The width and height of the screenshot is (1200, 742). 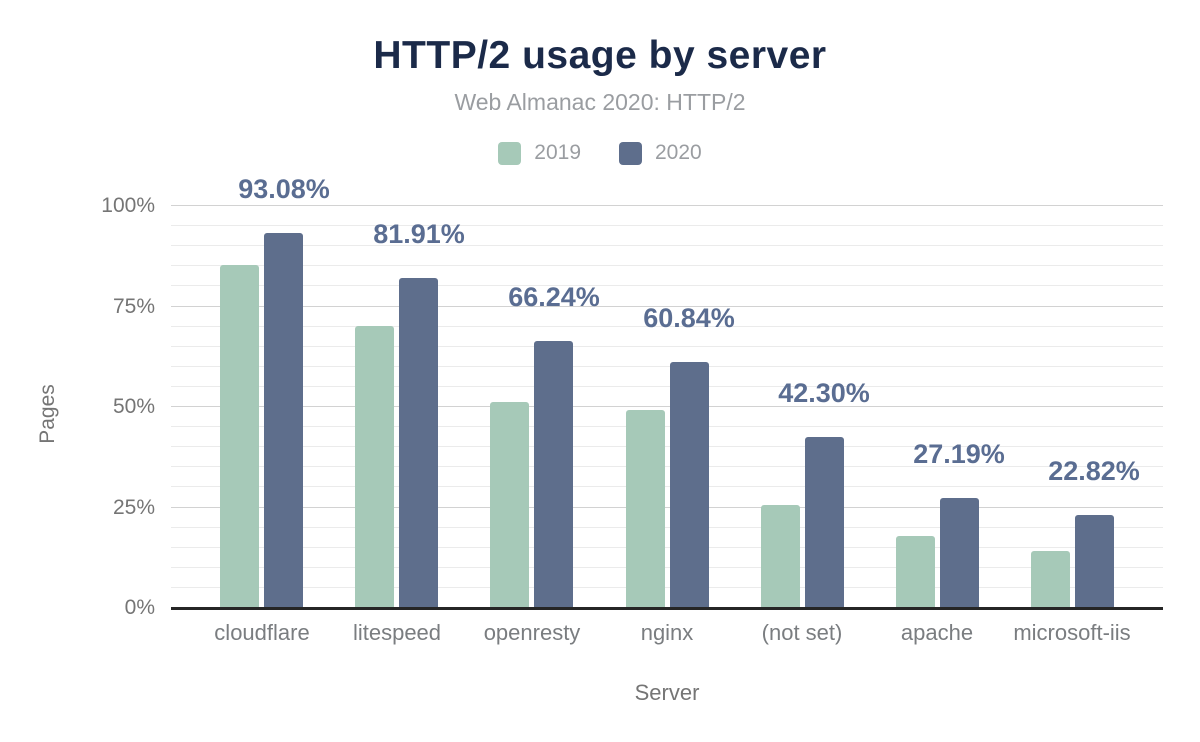 What do you see at coordinates (553, 474) in the screenshot?
I see `bar-2020-openresty` at bounding box center [553, 474].